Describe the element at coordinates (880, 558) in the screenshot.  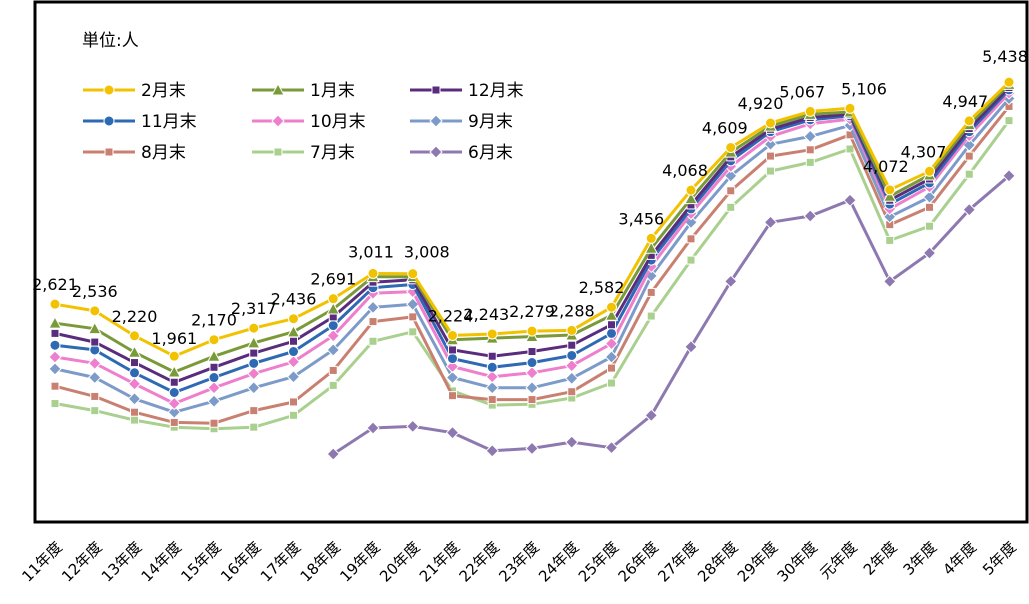
I see `x-tick-label: 2年度` at that location.